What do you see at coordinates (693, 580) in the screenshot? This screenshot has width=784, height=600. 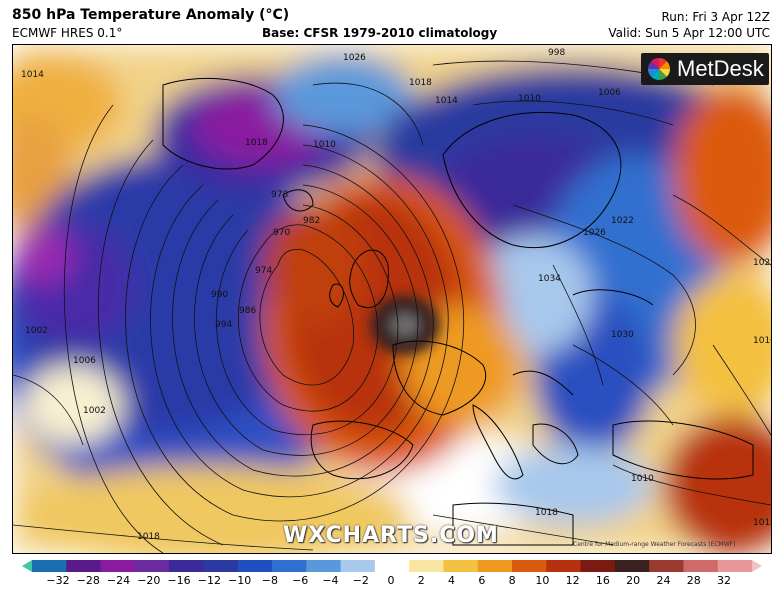 I see `colorbar-tick-label: 28` at bounding box center [693, 580].